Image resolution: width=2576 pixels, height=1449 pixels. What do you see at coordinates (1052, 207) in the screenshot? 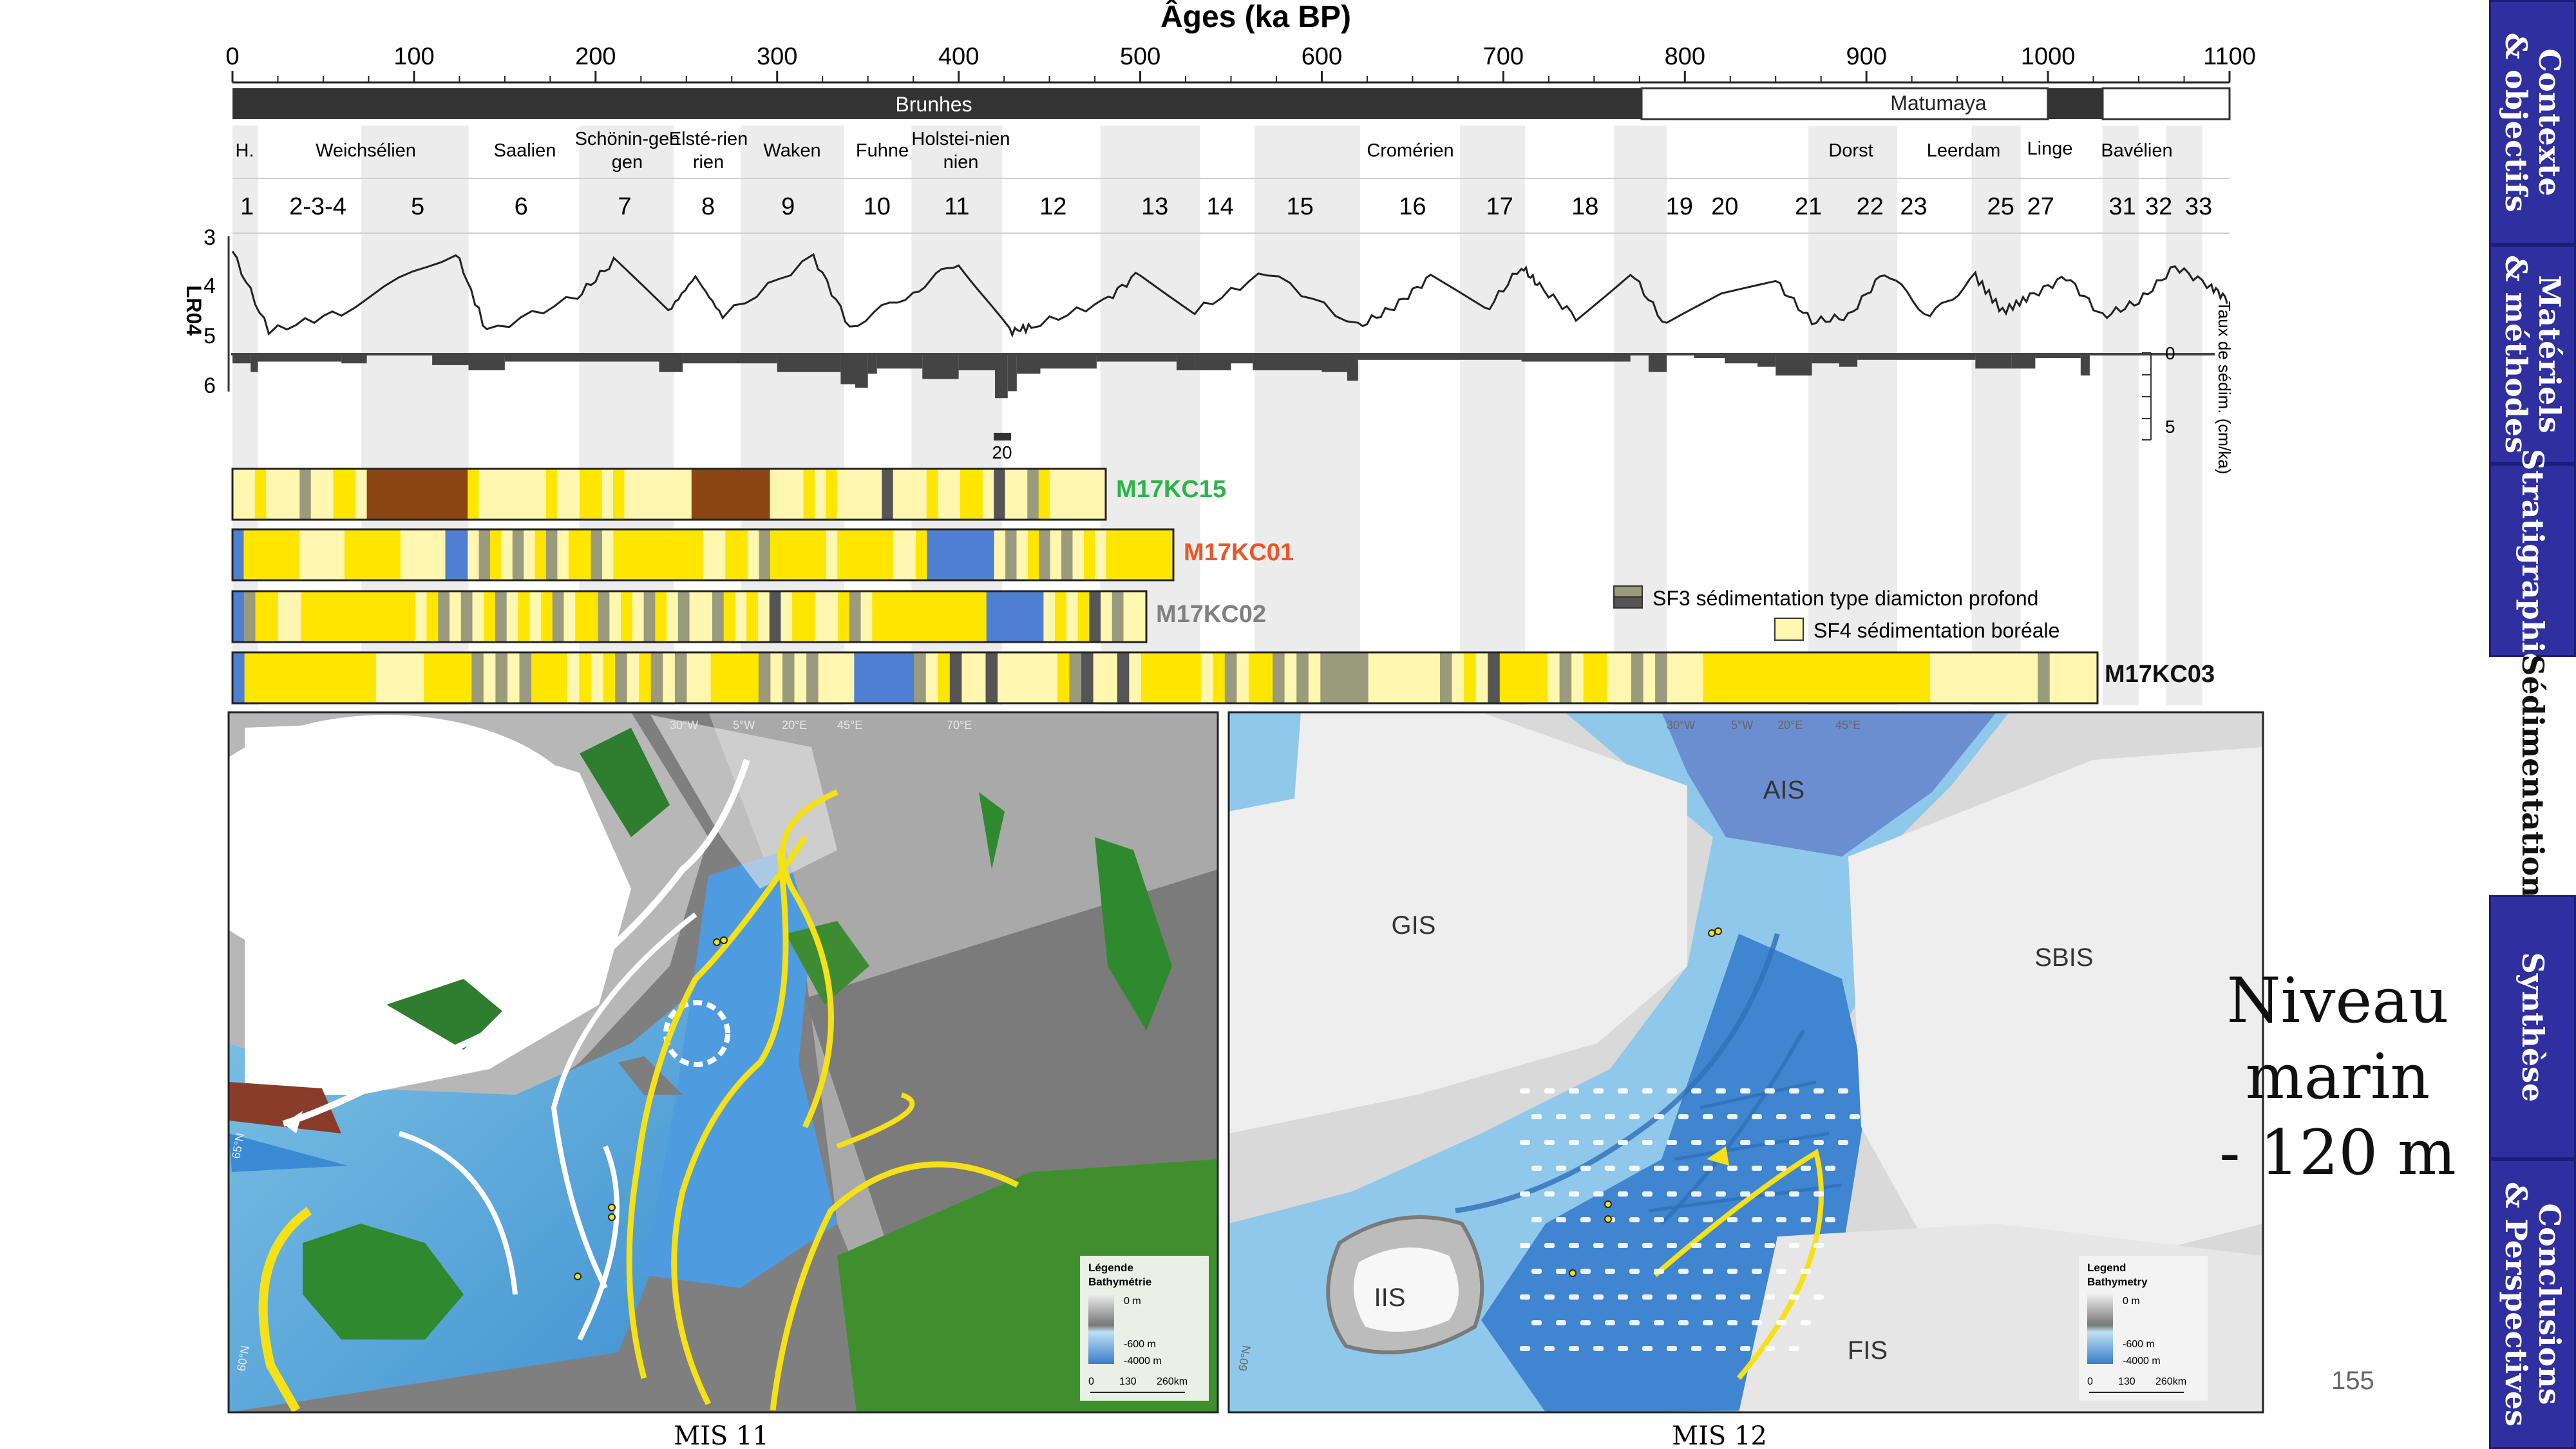
I see `mis-number: 12` at bounding box center [1052, 207].